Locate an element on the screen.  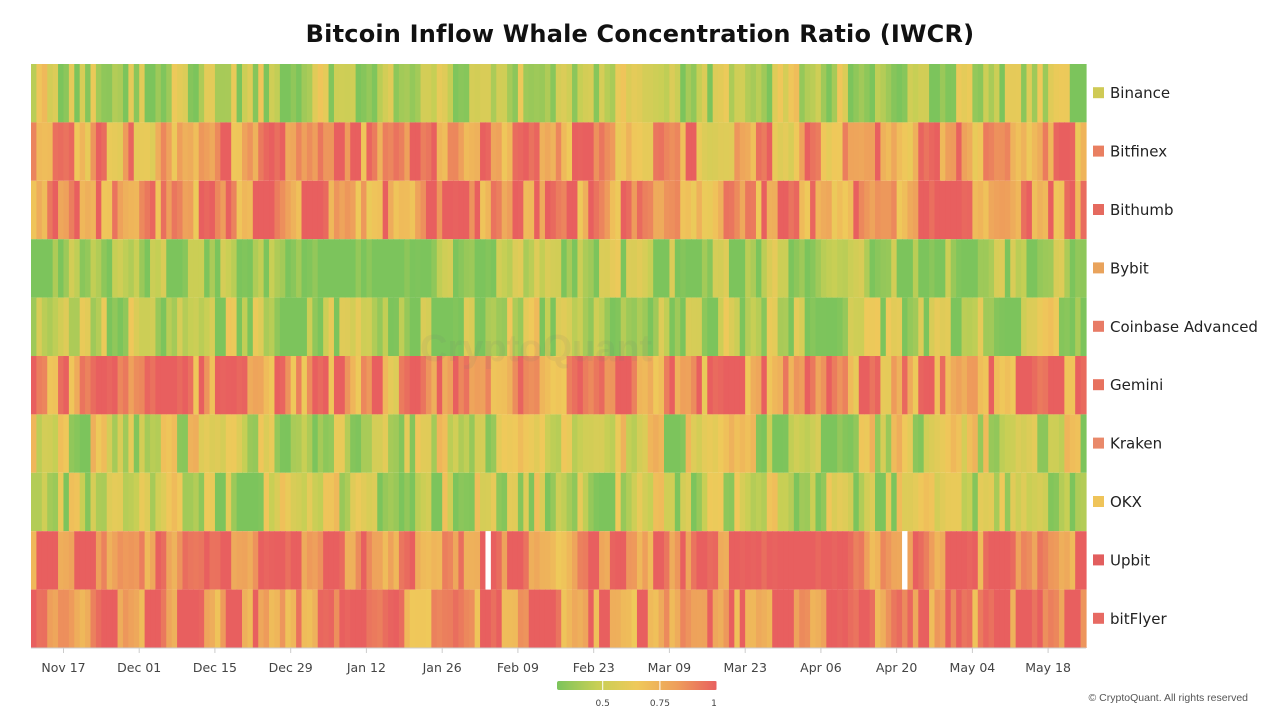
x-tick-label: Dec 29 is located at coordinates (291, 667).